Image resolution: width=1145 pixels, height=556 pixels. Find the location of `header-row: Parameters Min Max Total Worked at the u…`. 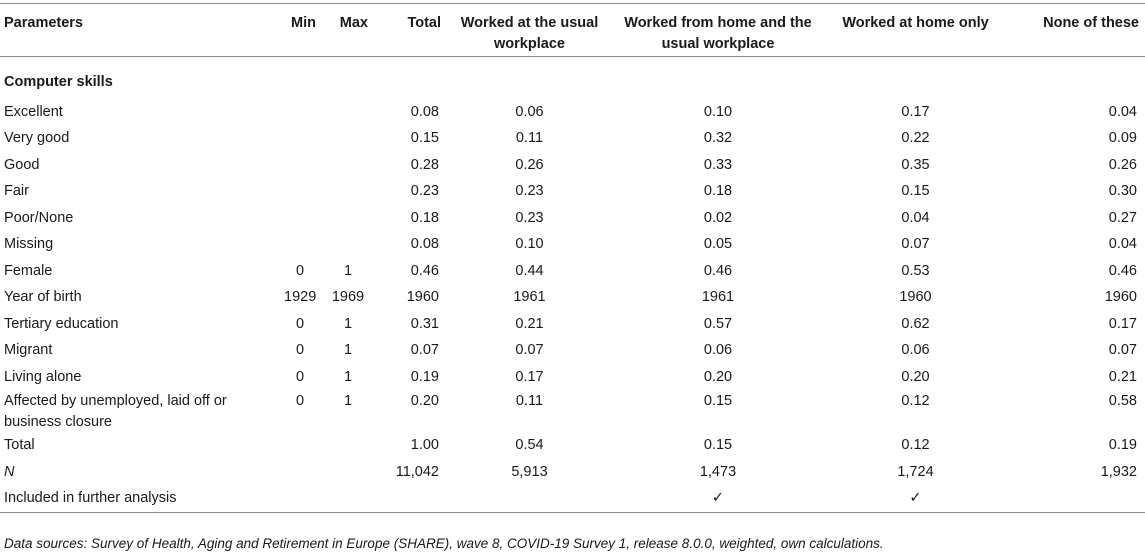

header-row: Parameters Min Max Total Worked at the u… is located at coordinates (572, 30).